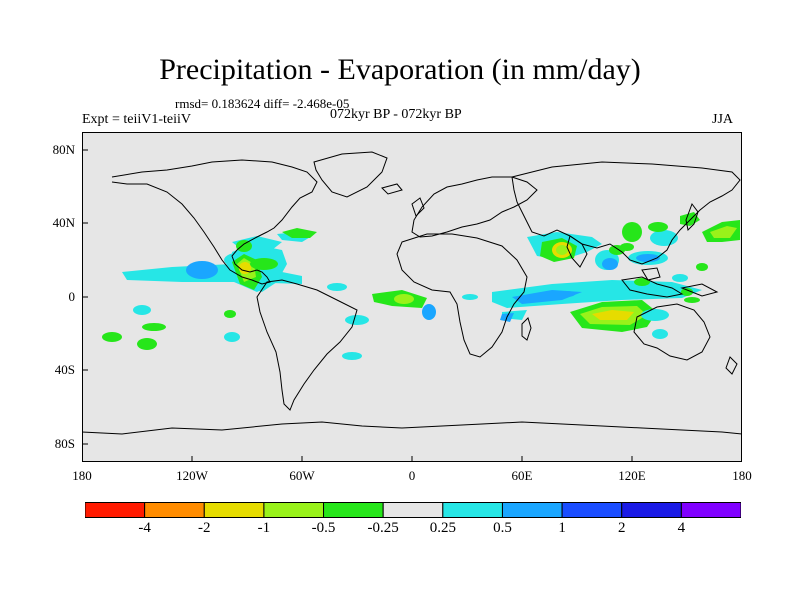  Describe the element at coordinates (383, 528) in the screenshot. I see `colorbar-label: -0.25` at that location.